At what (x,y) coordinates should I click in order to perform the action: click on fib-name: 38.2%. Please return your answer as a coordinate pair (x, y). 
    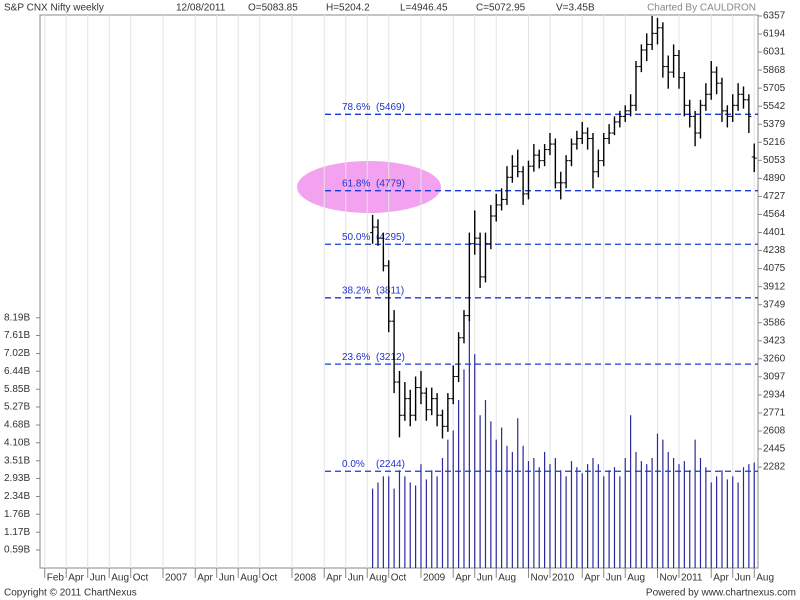
    Looking at the image, I should click on (356, 290).